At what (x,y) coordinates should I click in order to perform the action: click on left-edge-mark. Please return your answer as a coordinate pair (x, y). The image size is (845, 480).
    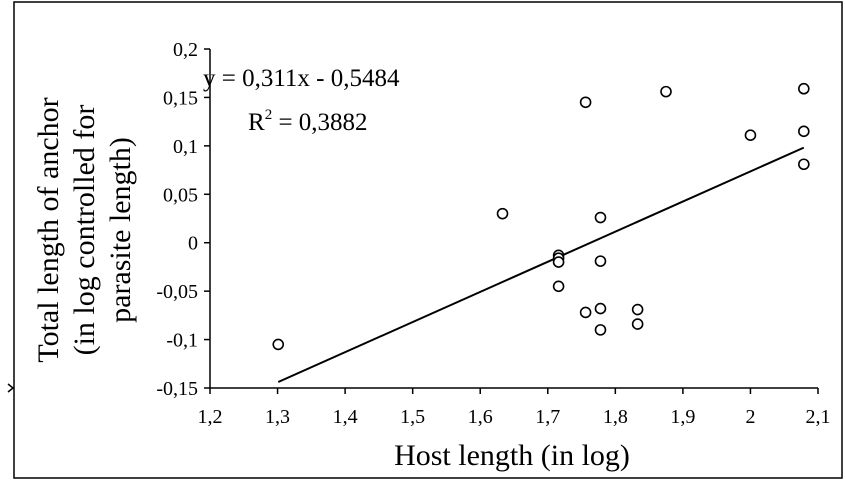
    Looking at the image, I should click on (11, 388).